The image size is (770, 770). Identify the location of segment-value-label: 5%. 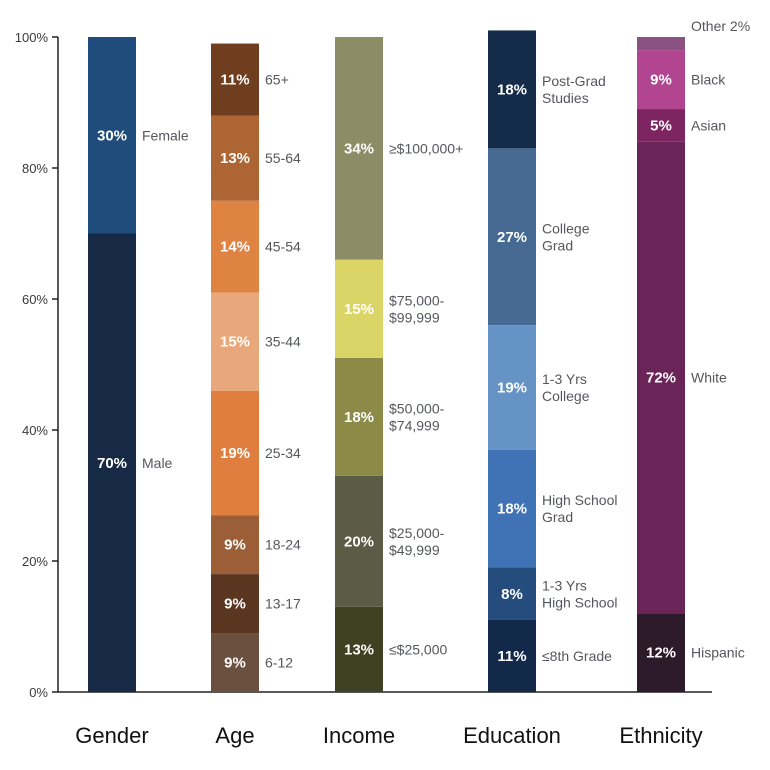
(661, 125).